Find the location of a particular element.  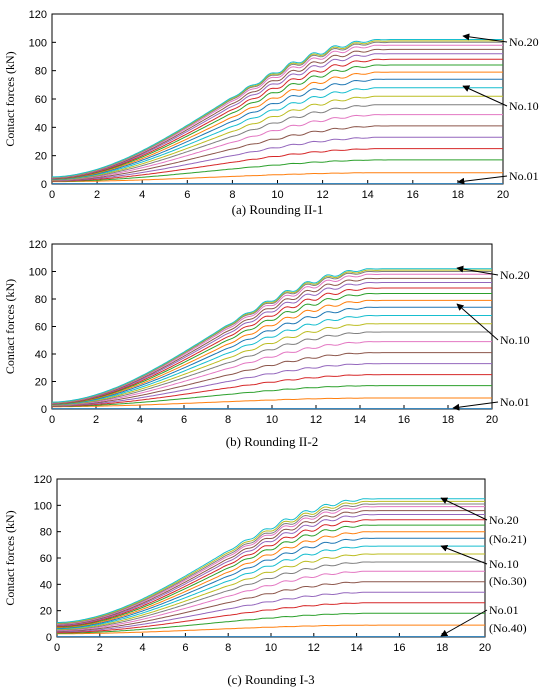

panel-caption: (b) Rounding II-2 is located at coordinates (272, 441).